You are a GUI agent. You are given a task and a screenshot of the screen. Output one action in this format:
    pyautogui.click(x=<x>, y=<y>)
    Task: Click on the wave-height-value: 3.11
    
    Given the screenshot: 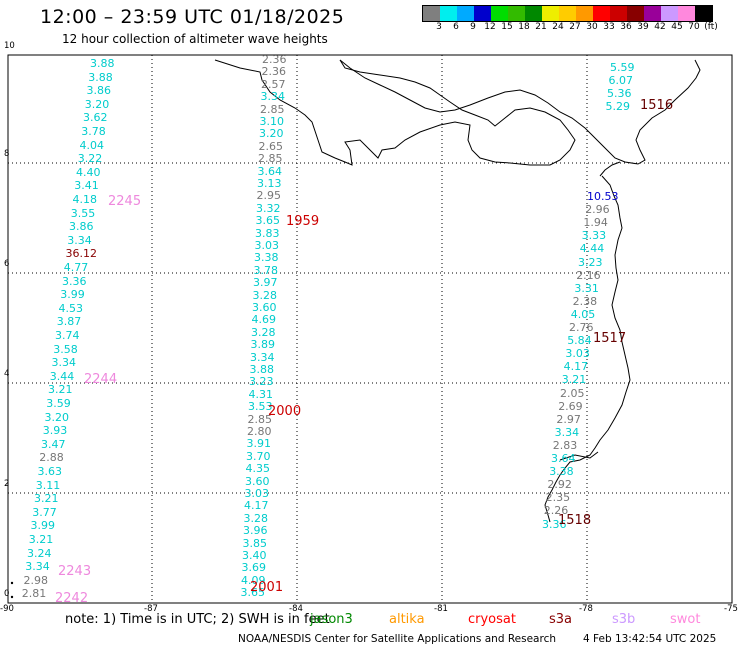 What is the action you would take?
    pyautogui.click(x=48, y=485)
    